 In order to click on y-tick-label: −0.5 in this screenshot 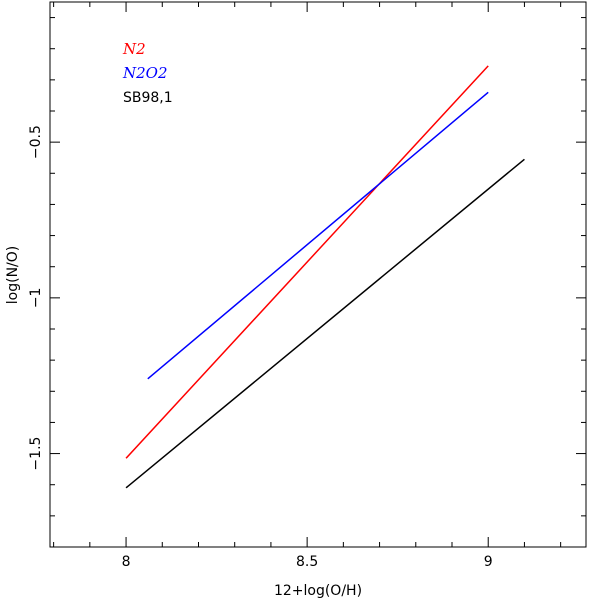, I will do `click(36, 142)`.